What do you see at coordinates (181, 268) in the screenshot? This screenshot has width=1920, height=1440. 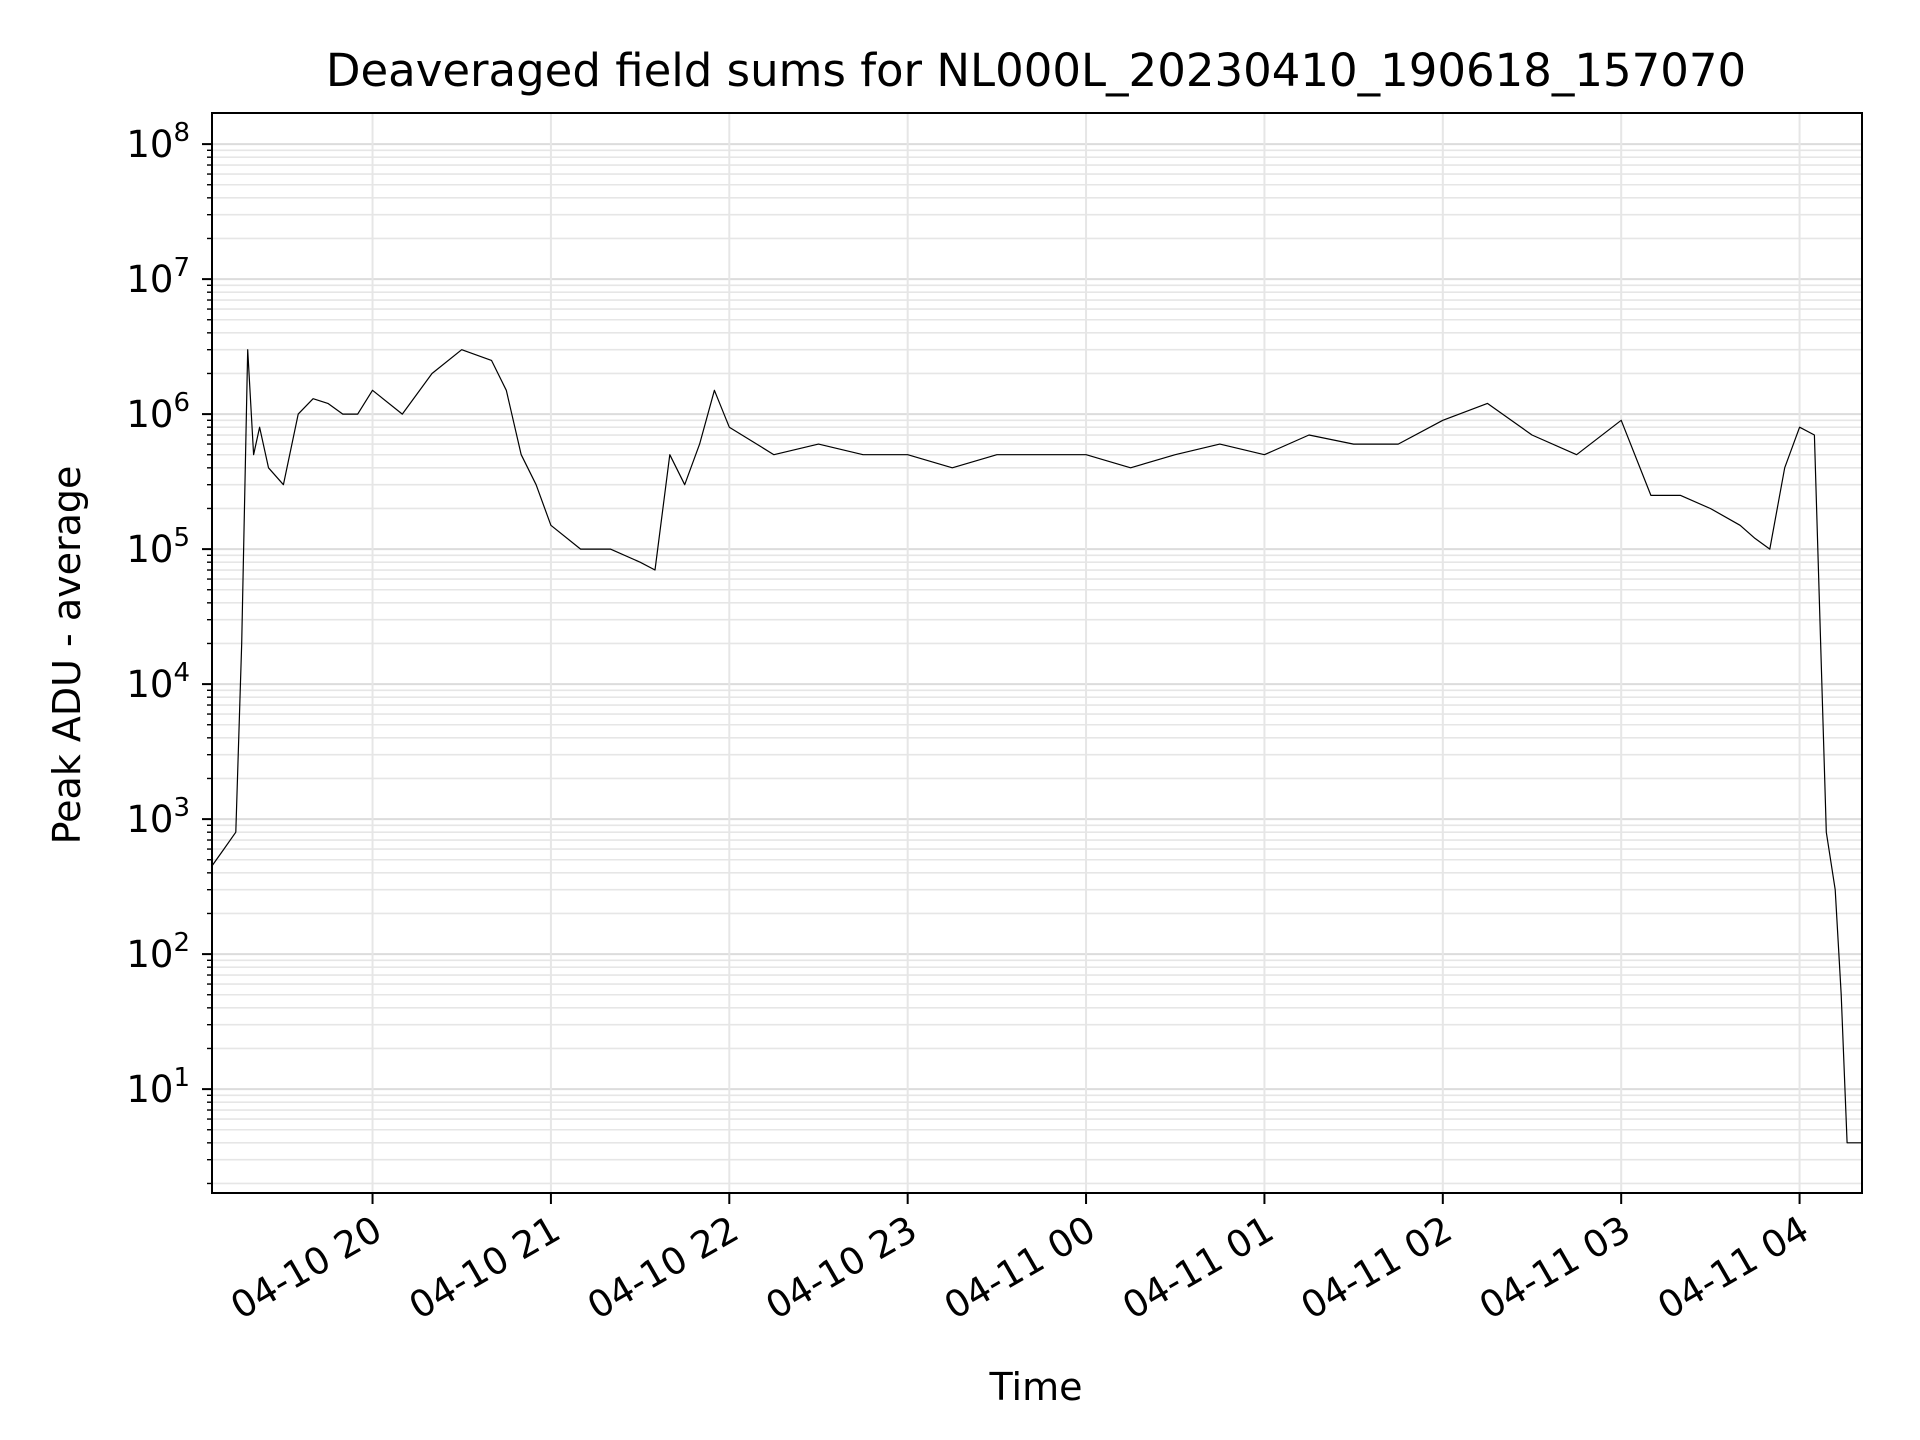 I see `y-tick-label-exponent: 7` at bounding box center [181, 268].